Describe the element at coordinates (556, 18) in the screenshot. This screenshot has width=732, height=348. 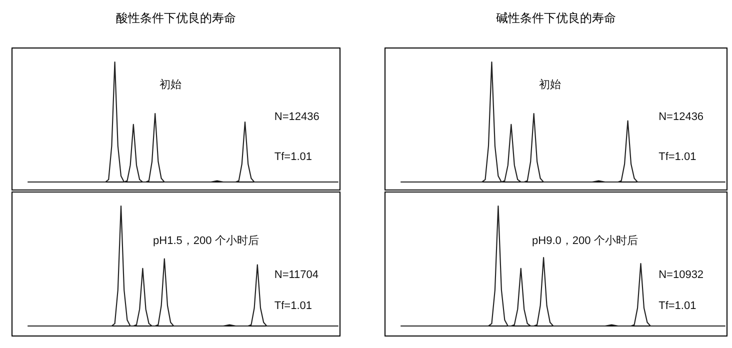
I see `chart-title: 碱性条件下优良的寿命` at that location.